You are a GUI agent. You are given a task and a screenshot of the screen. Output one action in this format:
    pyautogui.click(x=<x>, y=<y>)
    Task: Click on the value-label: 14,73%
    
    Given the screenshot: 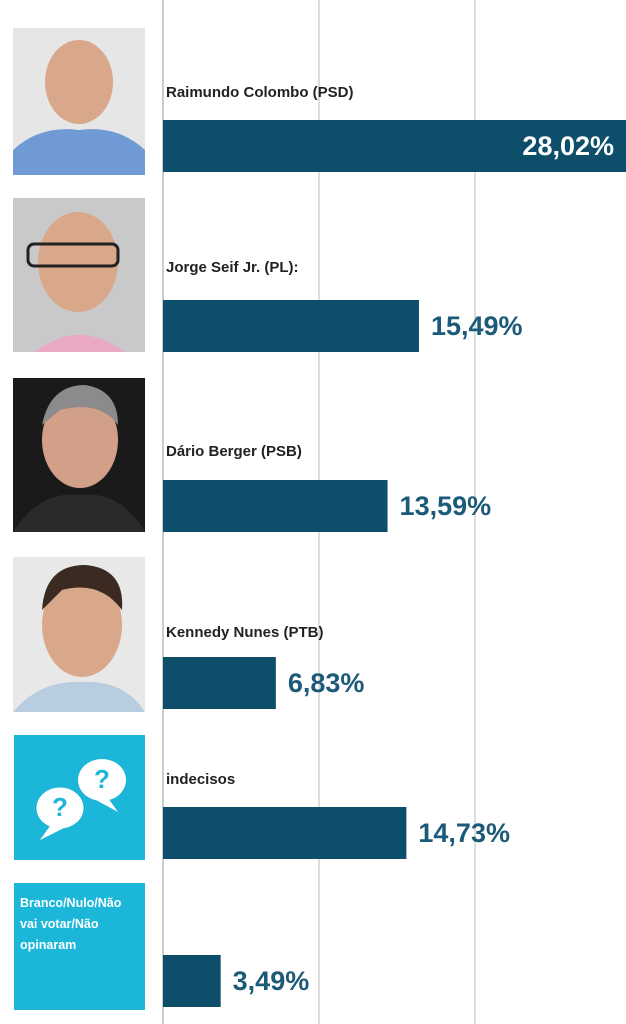 What is the action you would take?
    pyautogui.click(x=464, y=833)
    